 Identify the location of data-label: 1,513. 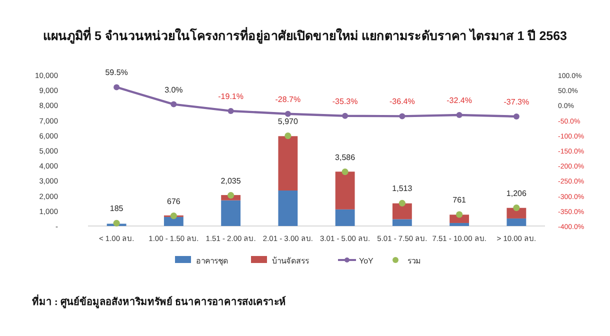
(402, 189).